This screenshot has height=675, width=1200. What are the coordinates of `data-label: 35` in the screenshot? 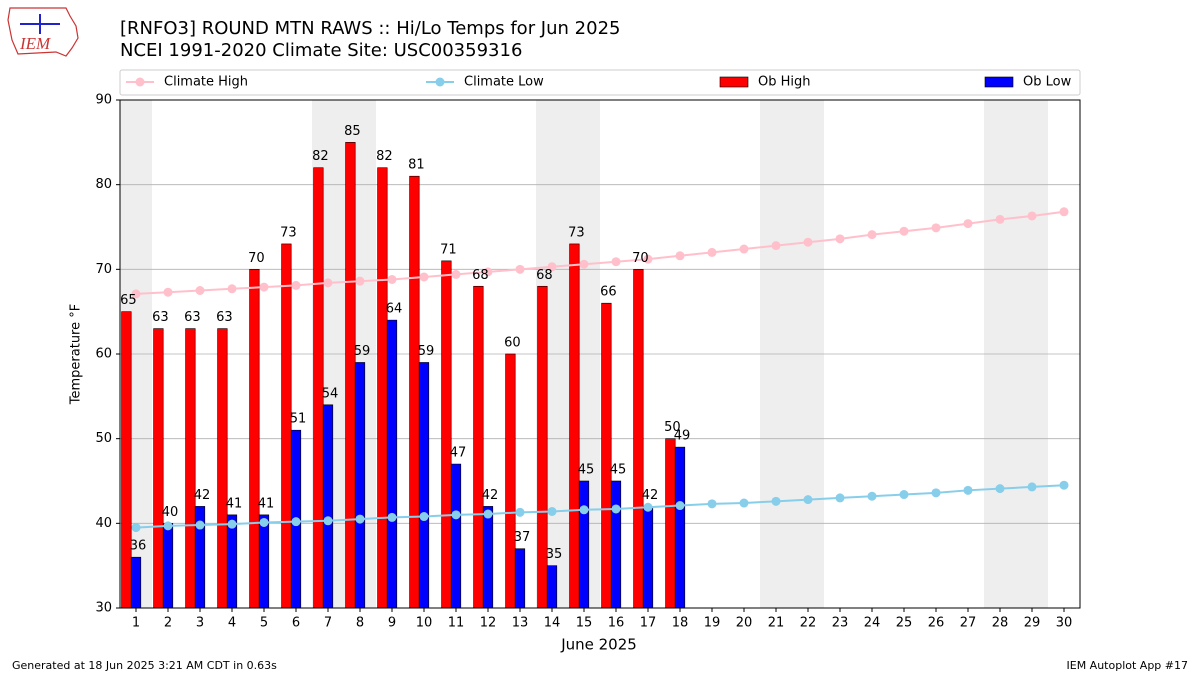 It's located at (554, 554).